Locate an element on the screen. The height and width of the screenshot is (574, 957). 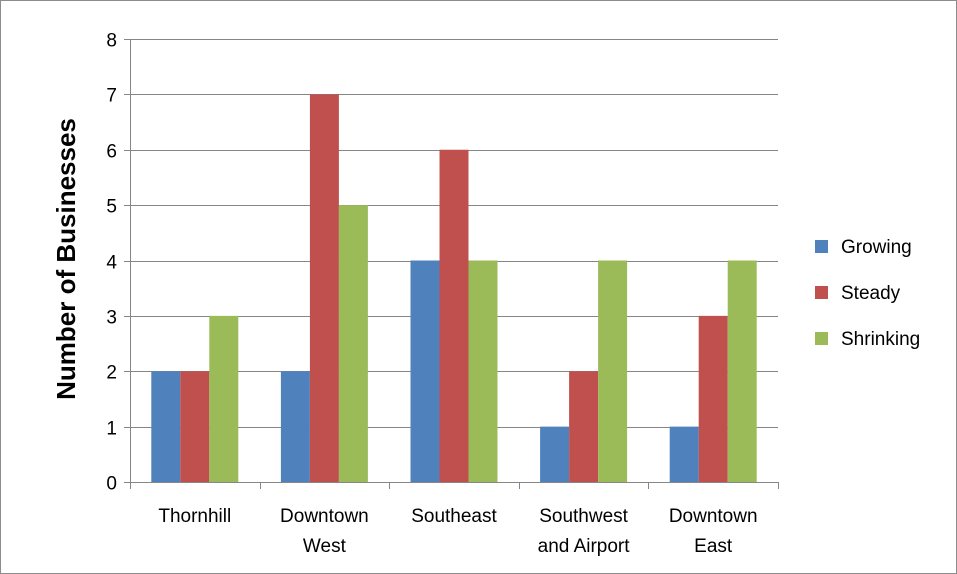
legend-label-growing: Growing is located at coordinates (876, 247).